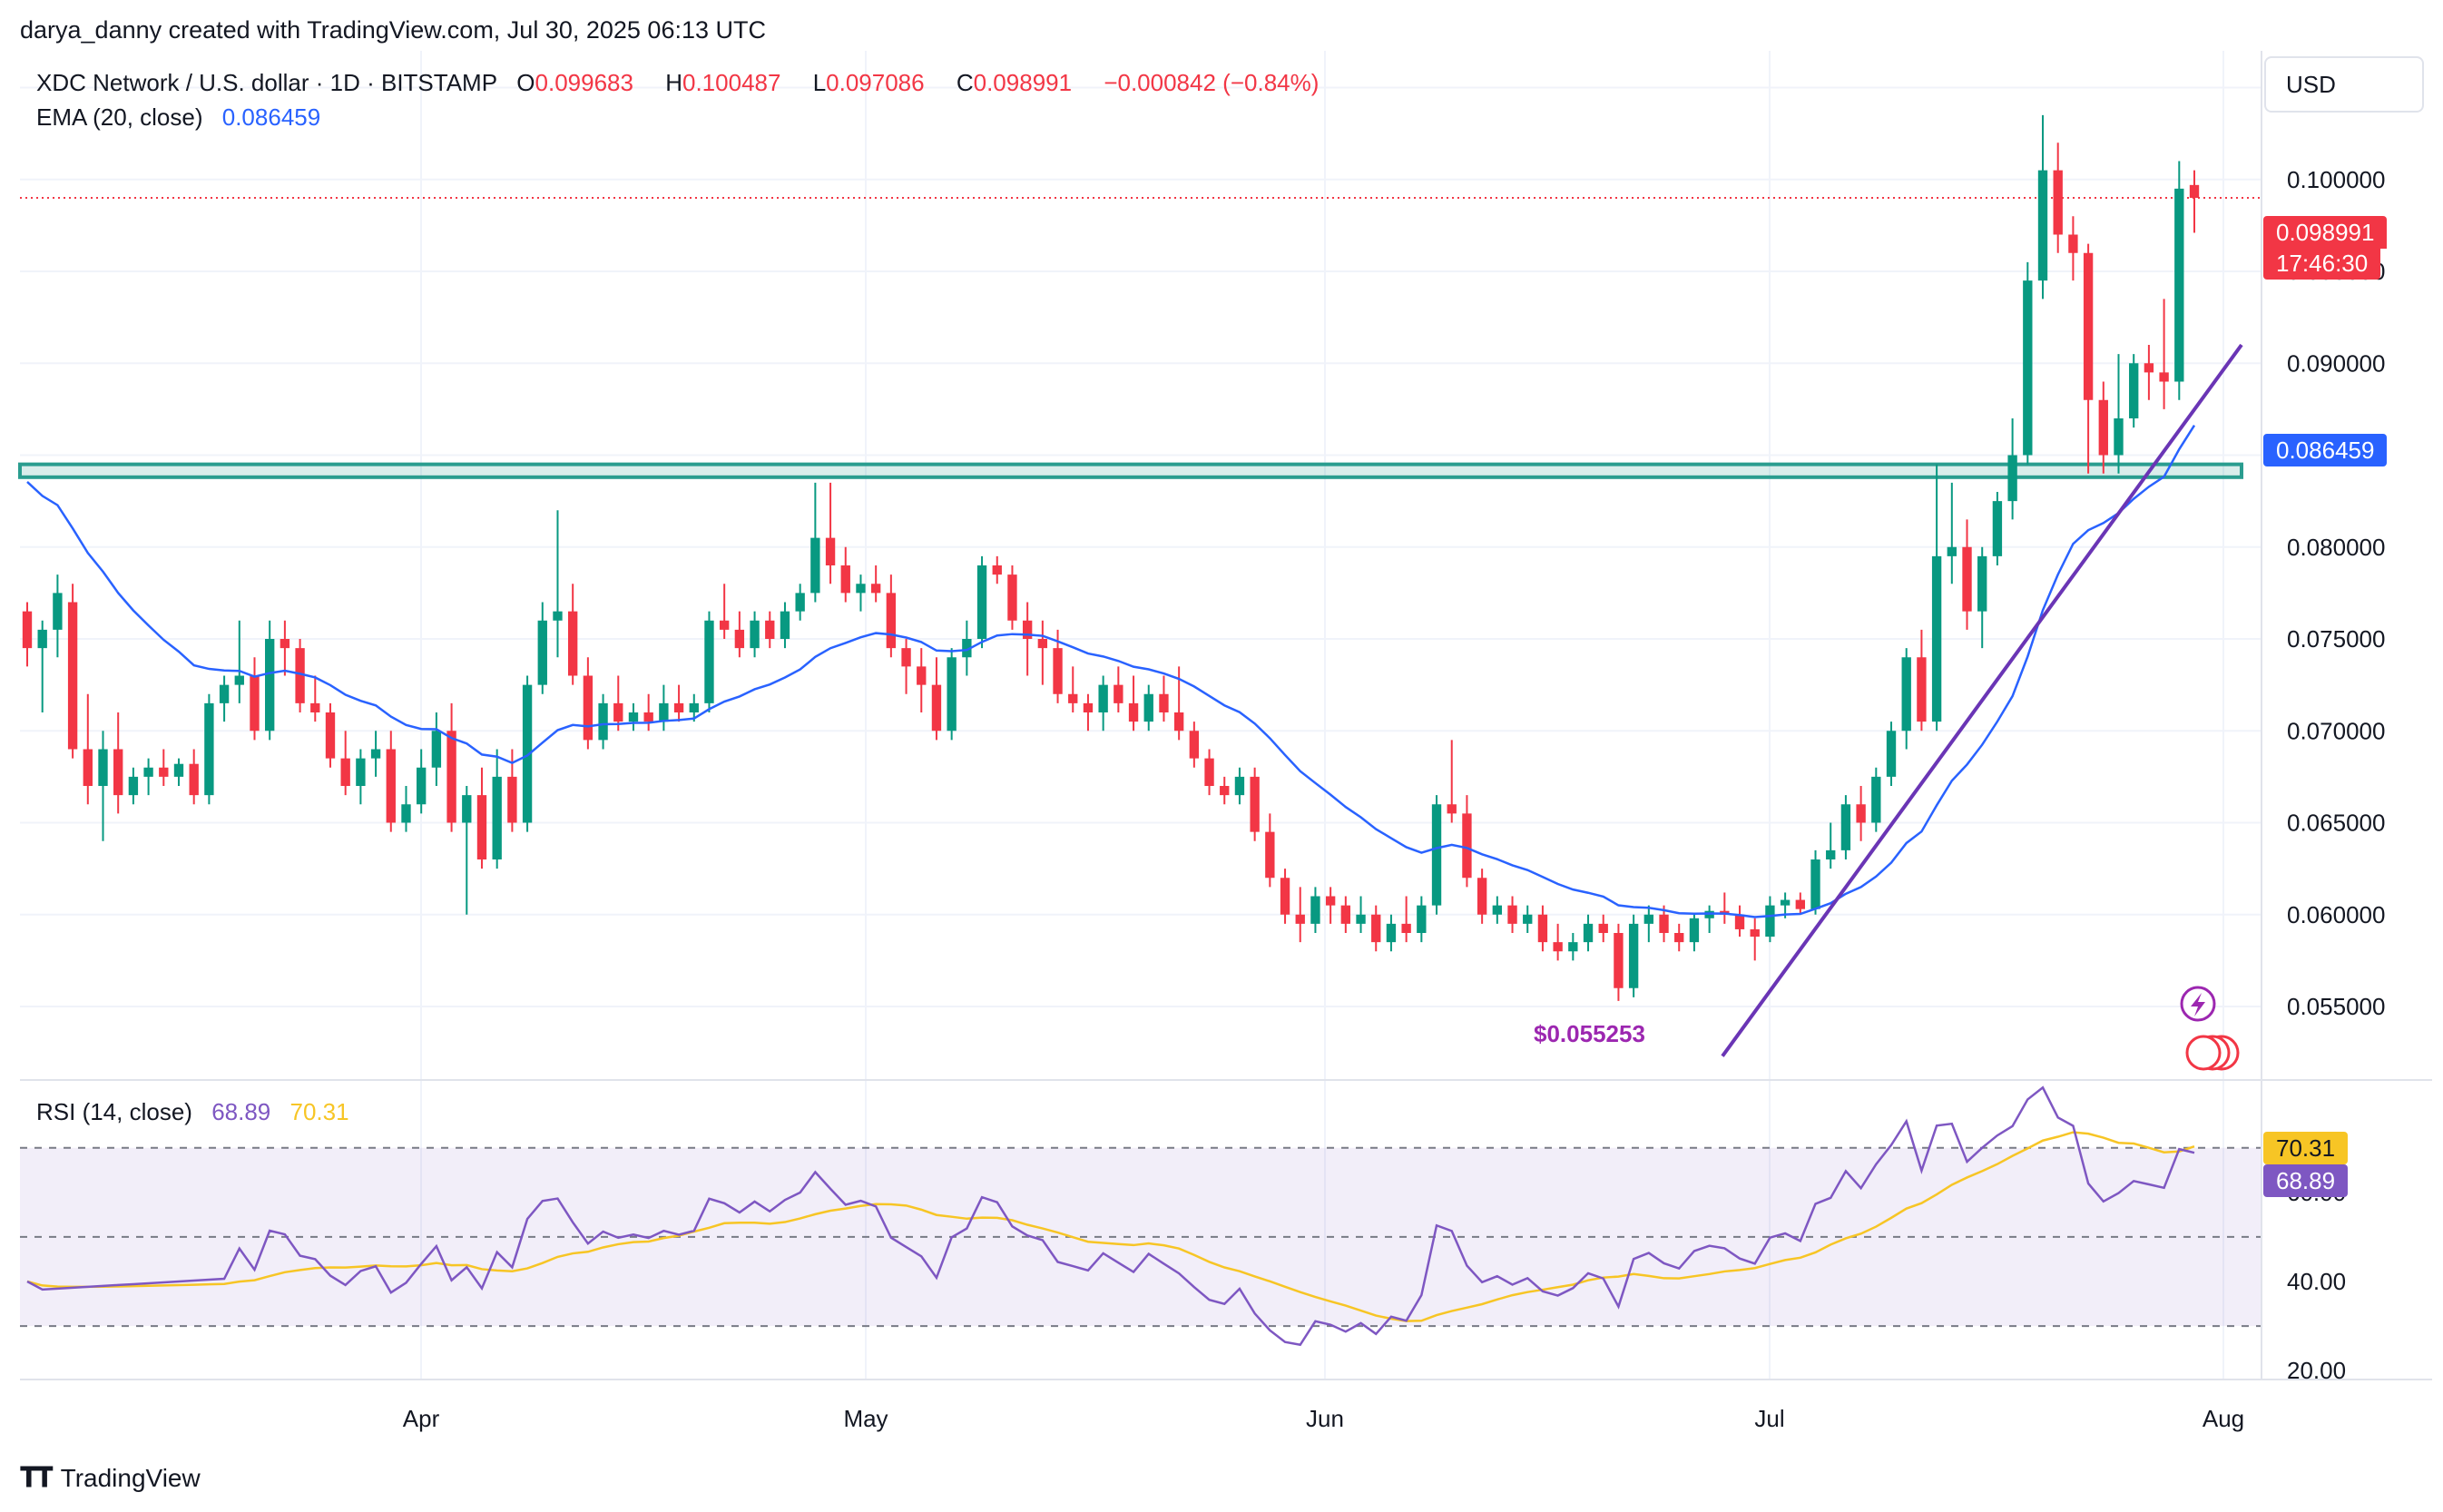 This screenshot has height=1512, width=2443. Describe the element at coordinates (673, 82) in the screenshot. I see `high-label: H` at that location.